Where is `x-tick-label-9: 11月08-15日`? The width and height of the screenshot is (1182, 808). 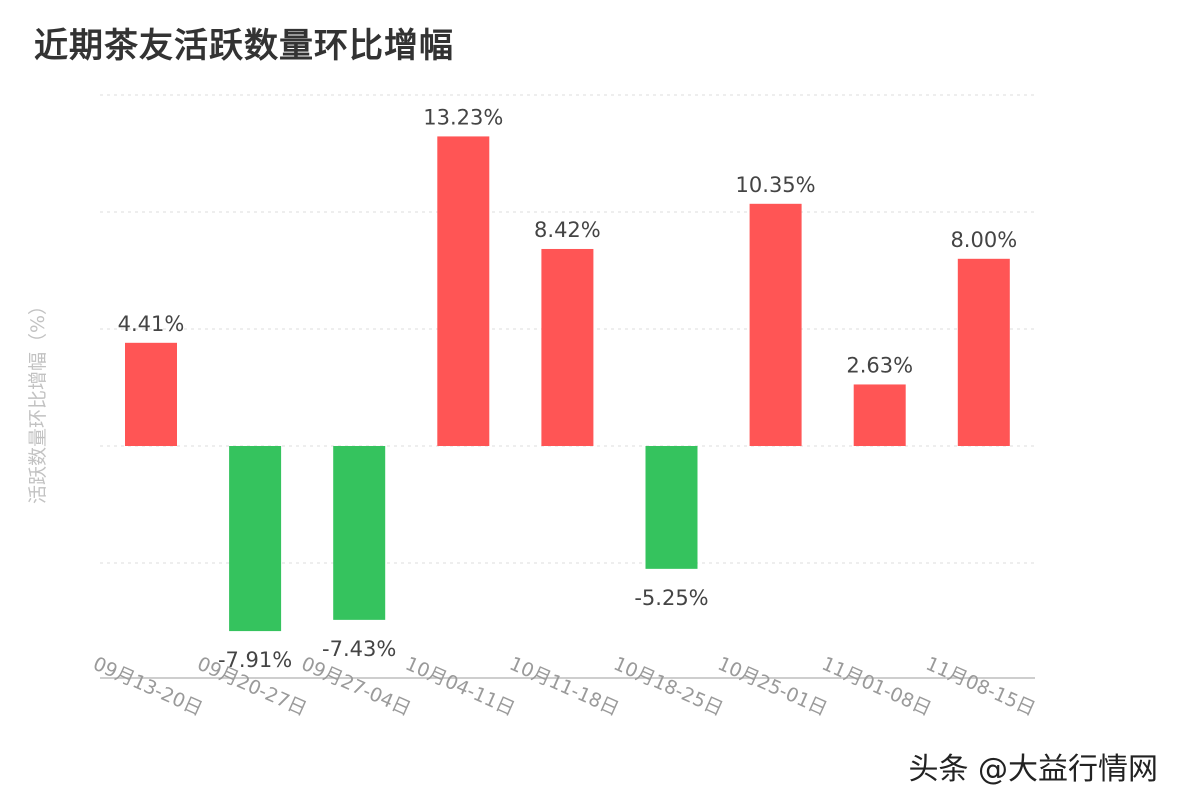 x-tick-label-9: 11月08-15日 is located at coordinates (981, 687).